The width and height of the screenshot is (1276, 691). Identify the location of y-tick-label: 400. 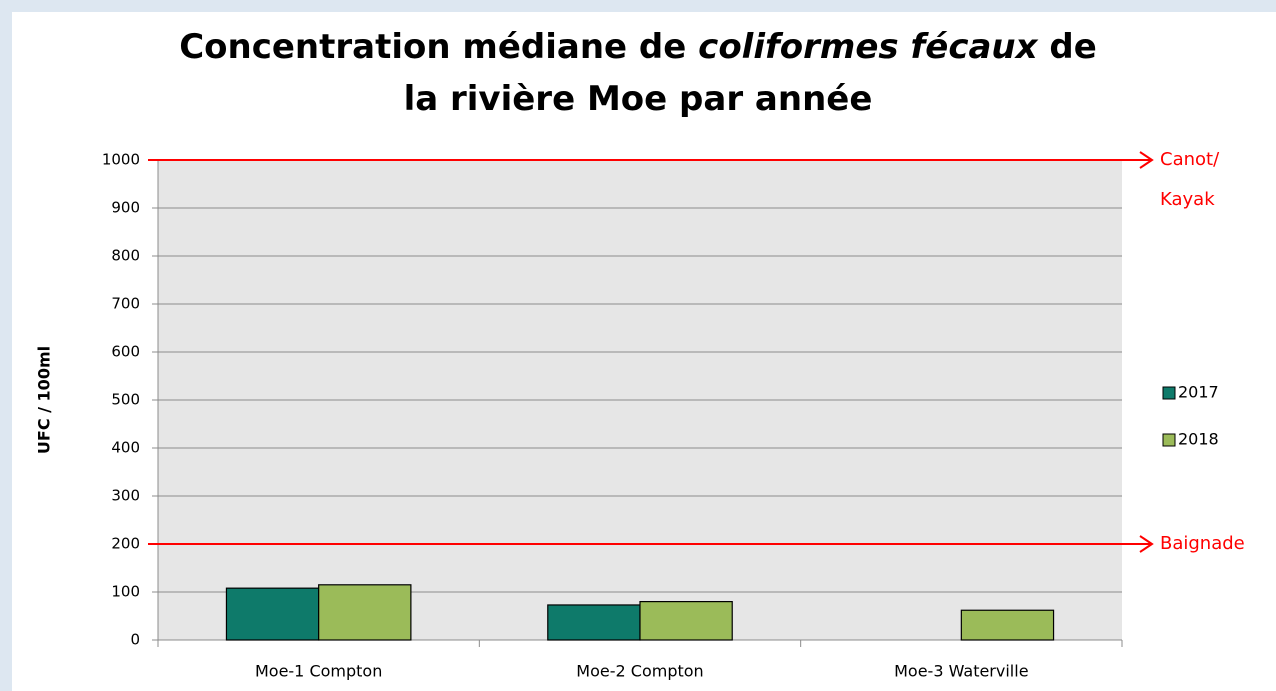
(125, 448).